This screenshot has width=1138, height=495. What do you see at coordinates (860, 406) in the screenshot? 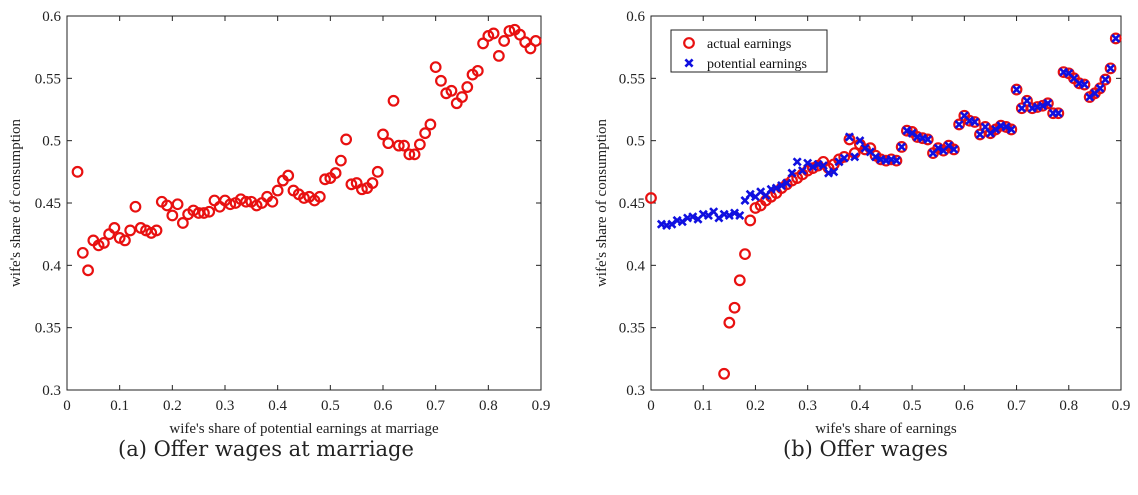
I see `chart-b-x-tick-label: 0.4` at bounding box center [860, 406].